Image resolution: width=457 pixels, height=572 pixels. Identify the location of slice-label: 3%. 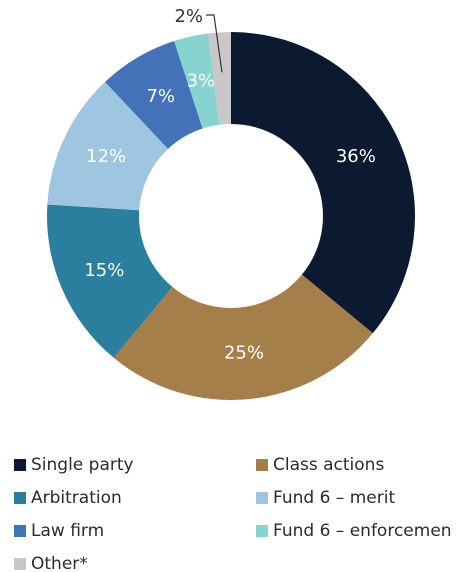
(201, 80).